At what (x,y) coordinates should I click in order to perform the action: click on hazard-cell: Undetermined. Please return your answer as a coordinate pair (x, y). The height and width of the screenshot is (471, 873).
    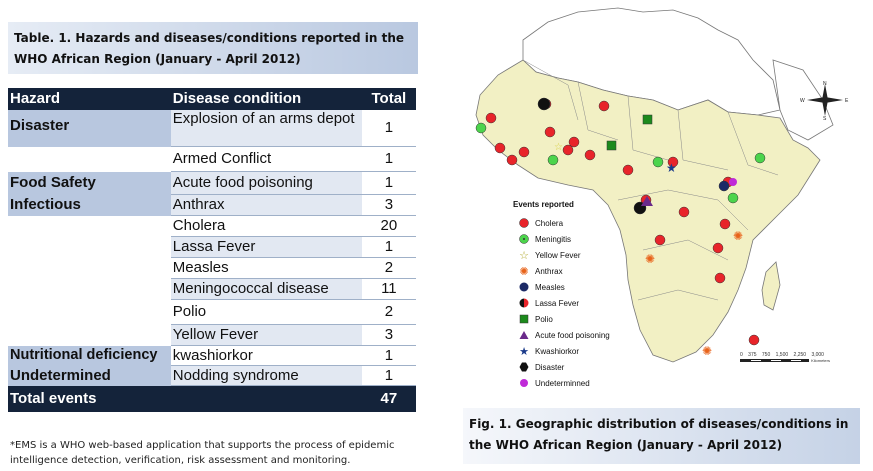
    Looking at the image, I should click on (89, 375).